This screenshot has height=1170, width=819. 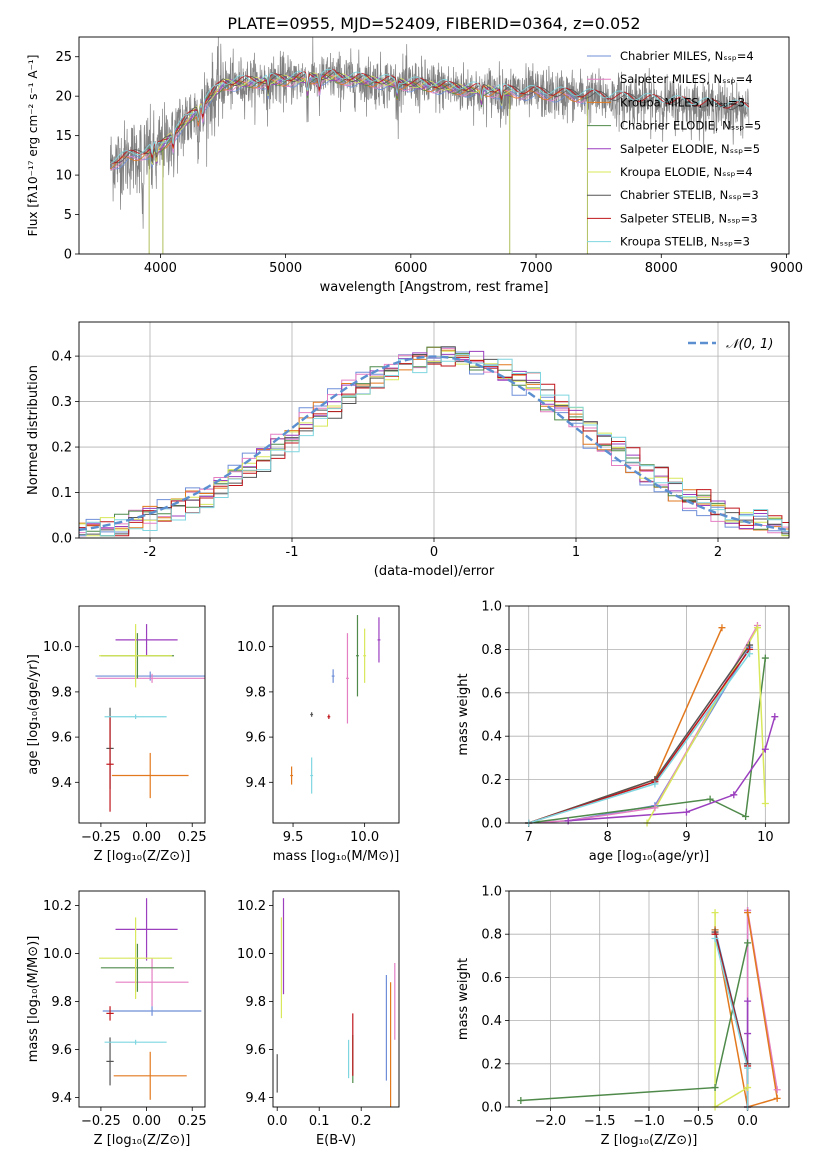 I want to click on x-tick-label: −2.0, so click(x=551, y=1121).